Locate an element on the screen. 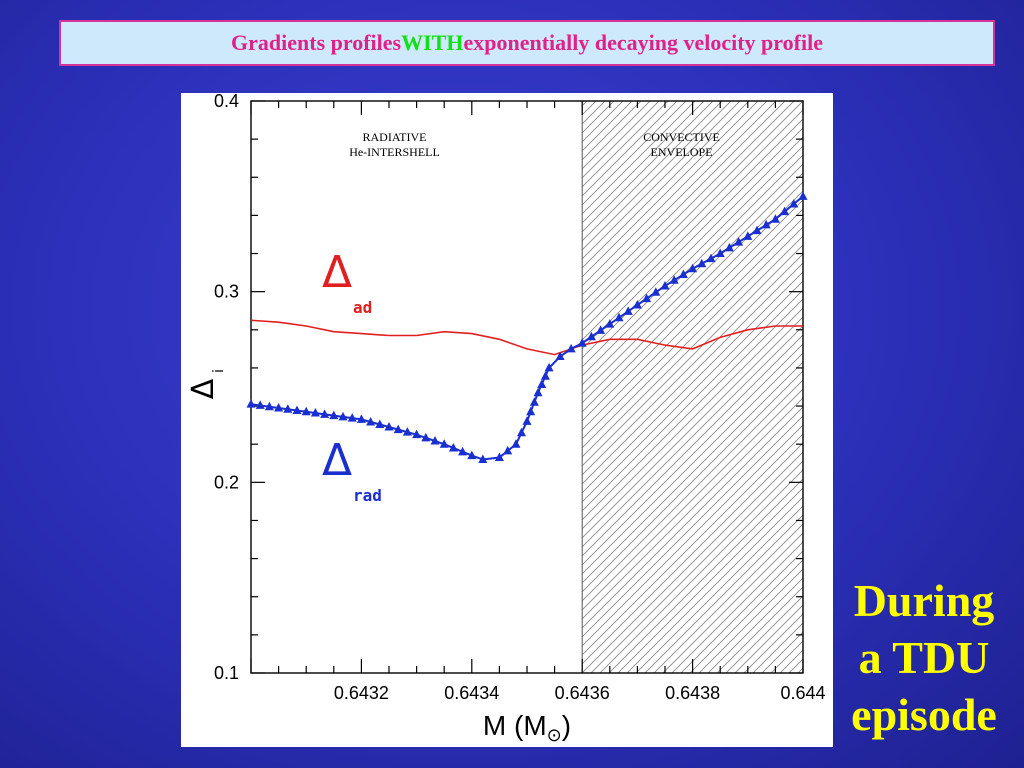 The width and height of the screenshot is (1024, 768). caption-line-2: a TDU is located at coordinates (924, 657).